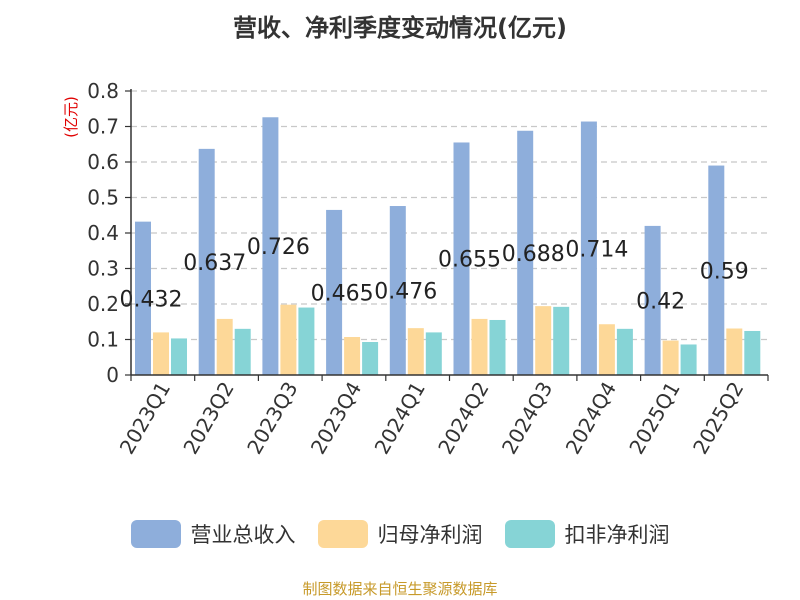  Describe the element at coordinates (336, 418) in the screenshot. I see `x-tick-label: 2023Q4` at that location.